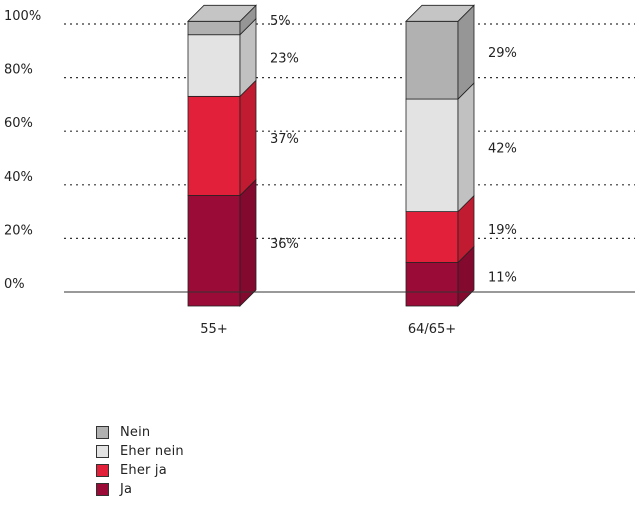 This screenshot has width=635, height=509. I want to click on y-tick-label: 80%, so click(18, 70).